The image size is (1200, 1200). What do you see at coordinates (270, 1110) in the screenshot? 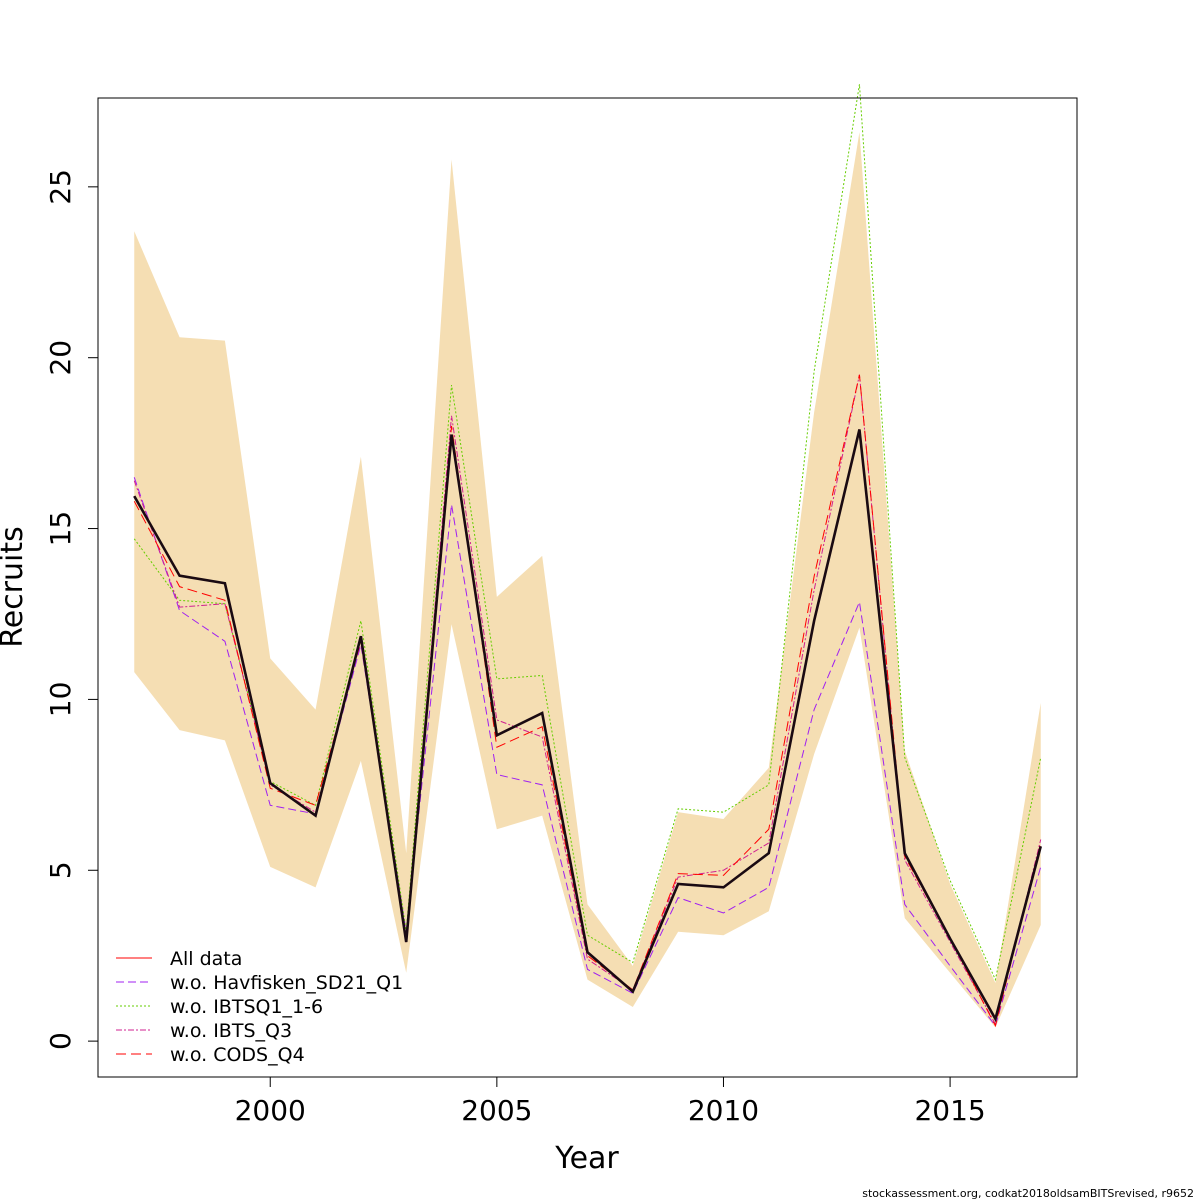
I see `x-tick-label: 2000` at bounding box center [270, 1110].